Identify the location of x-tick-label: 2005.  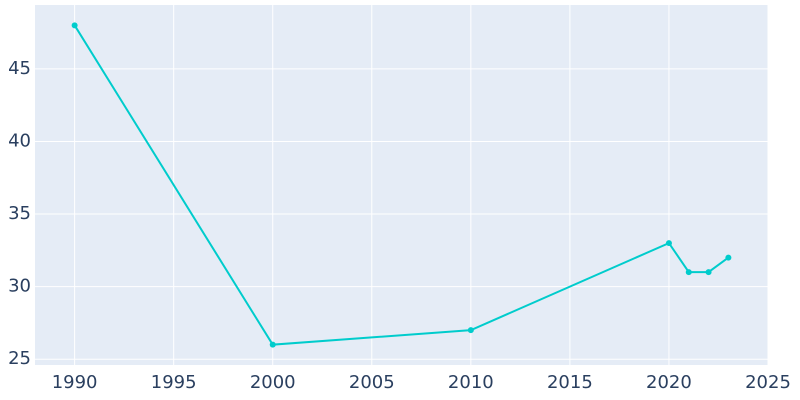
(372, 382).